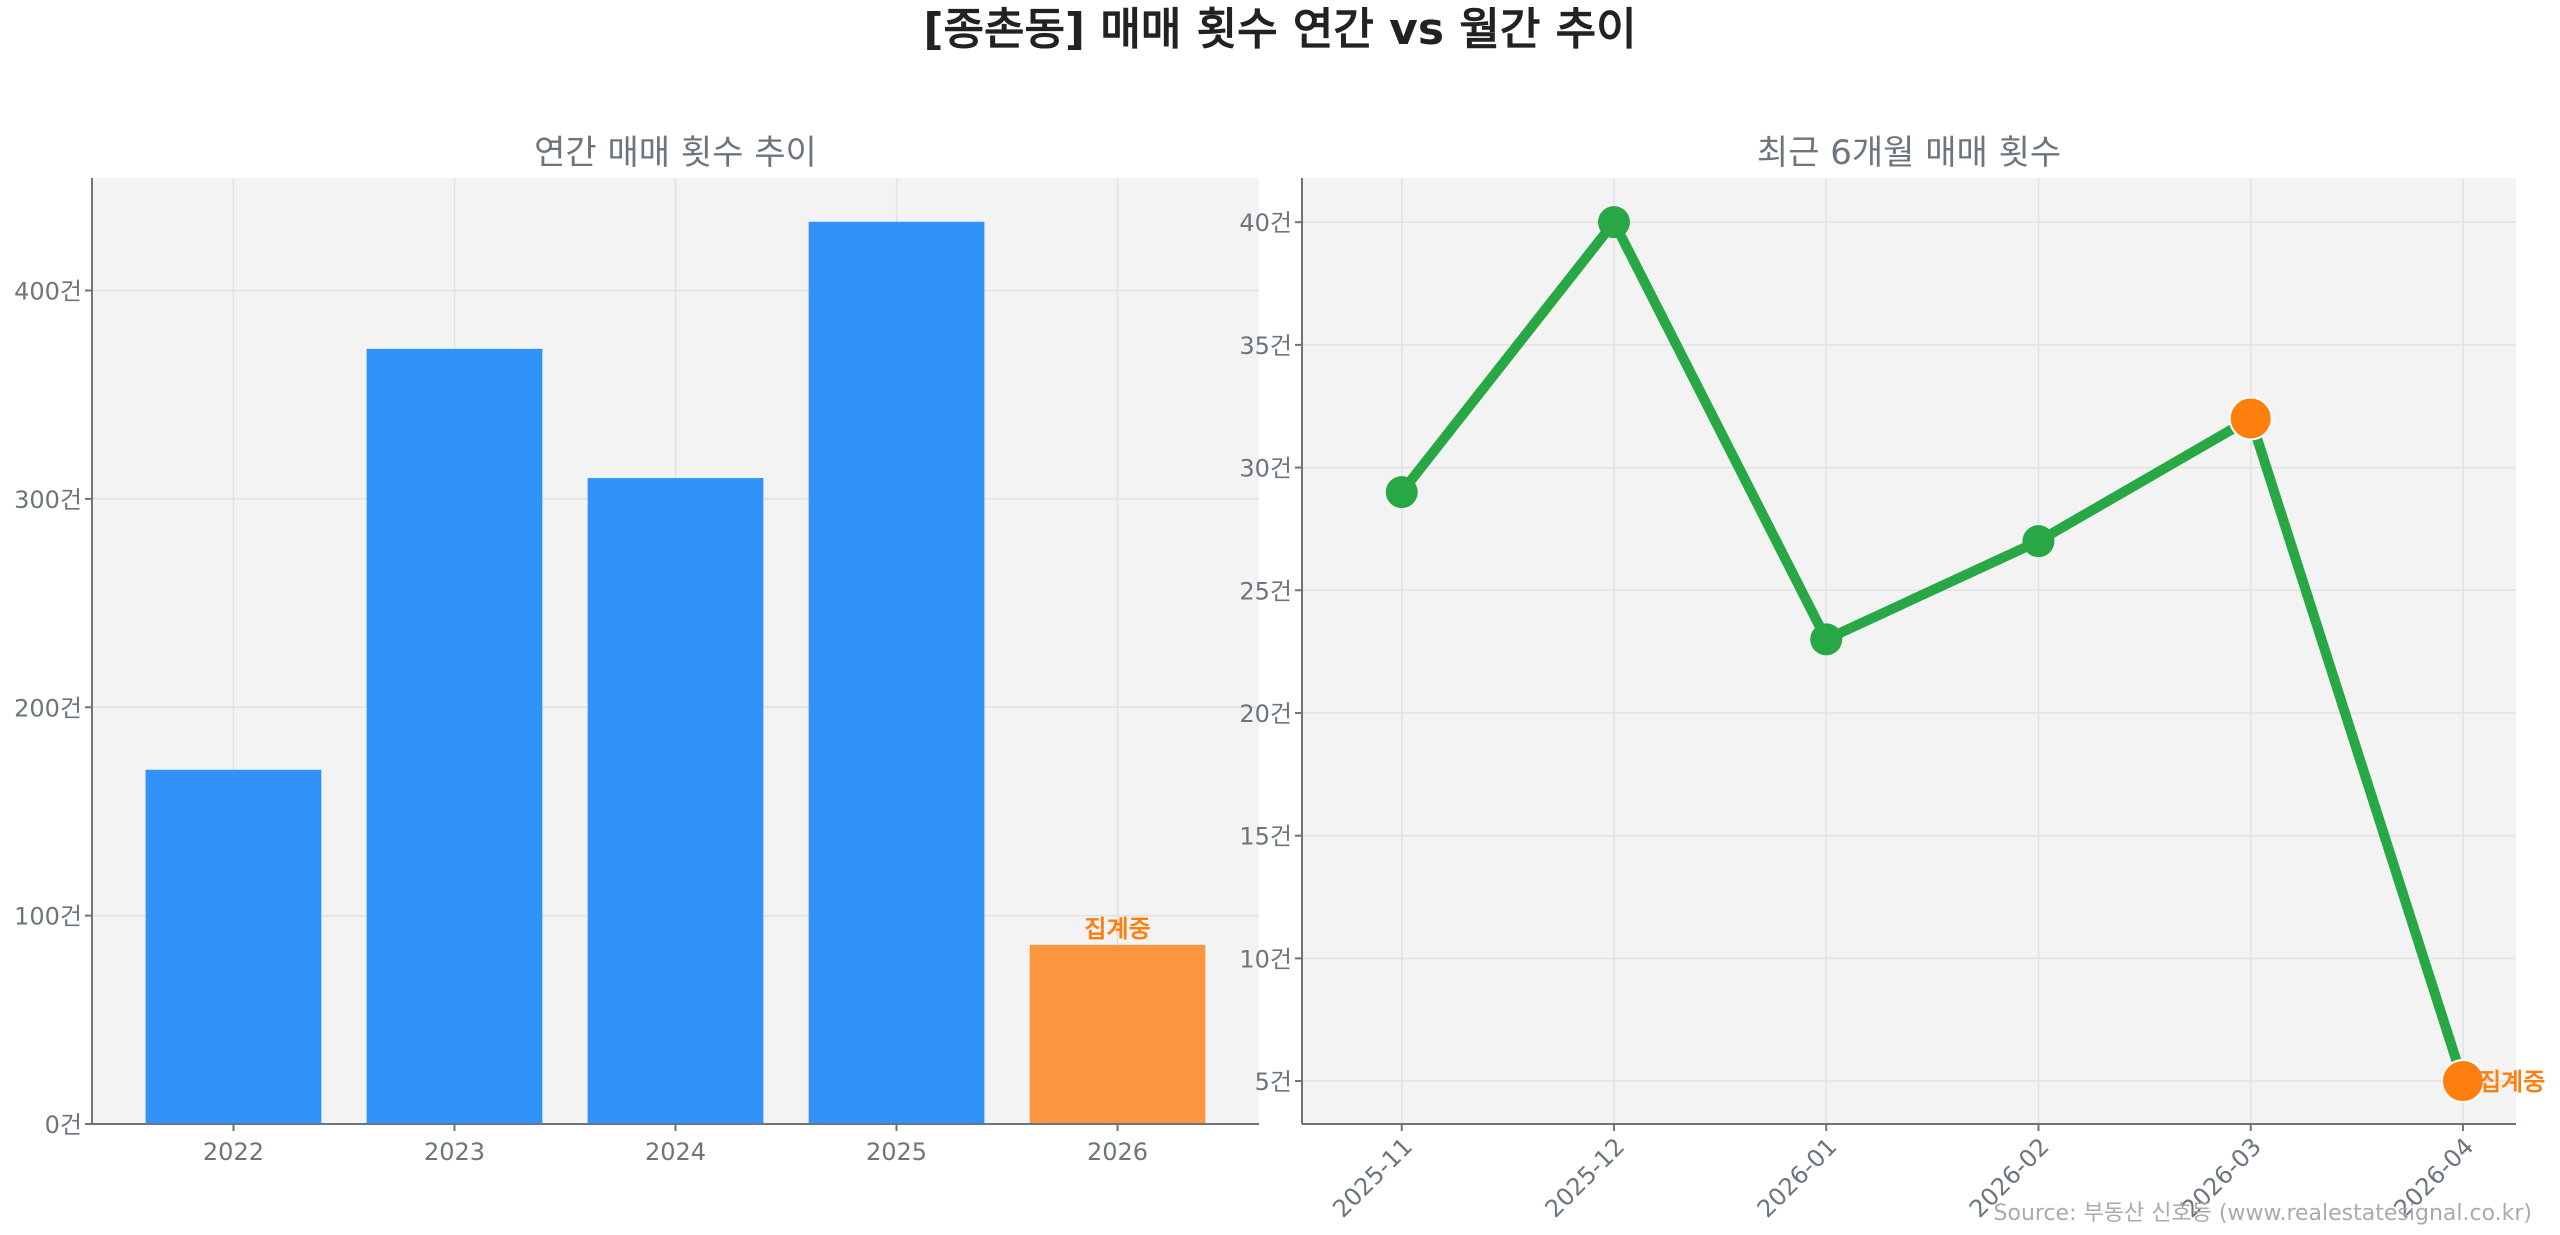  I want to click on x-tick-label: 2025-12, so click(1585, 1177).